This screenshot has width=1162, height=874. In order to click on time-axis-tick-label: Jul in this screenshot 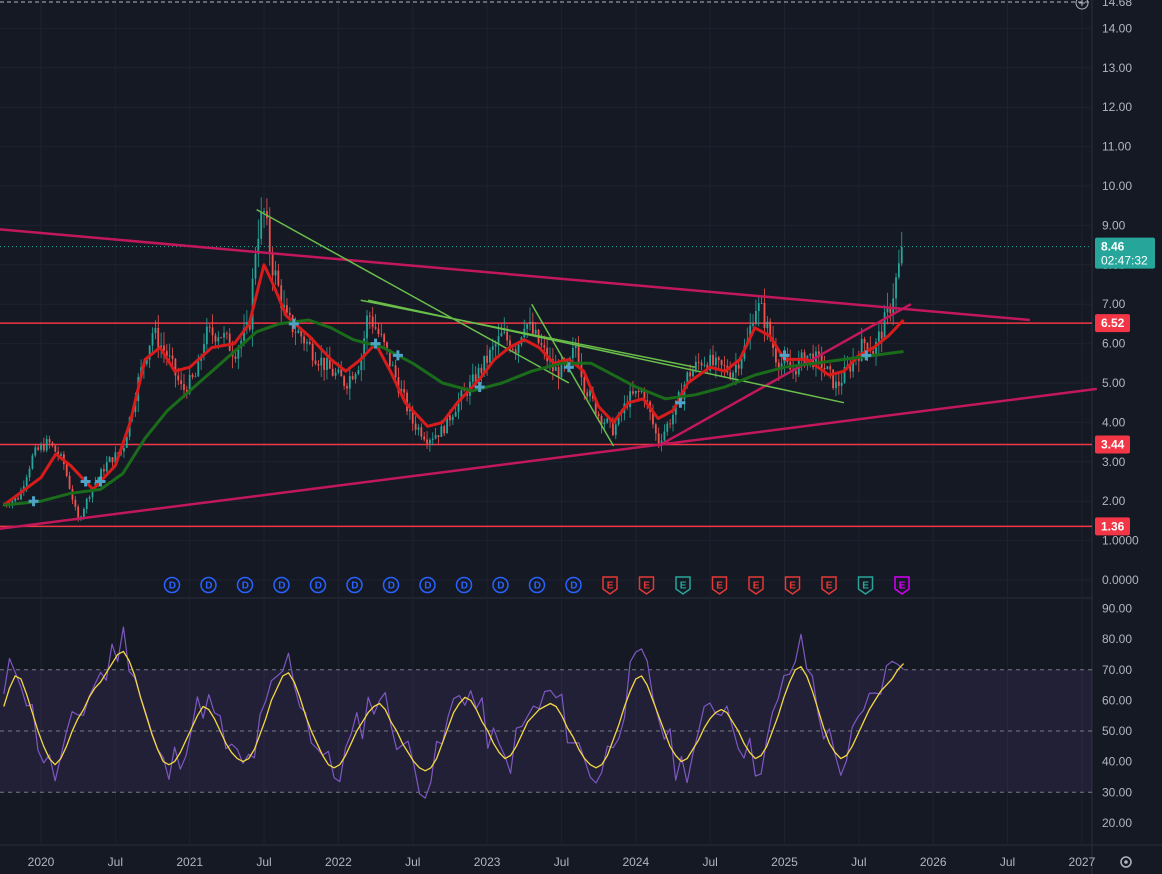, I will do `click(1007, 862)`.